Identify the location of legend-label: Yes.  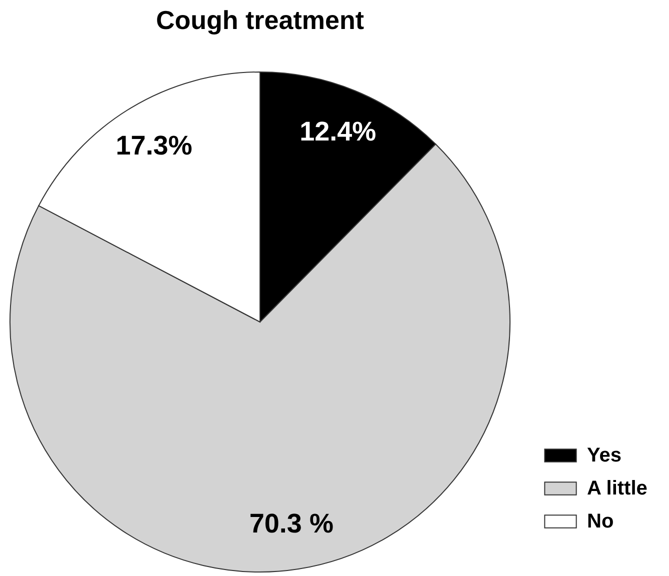
(604, 455).